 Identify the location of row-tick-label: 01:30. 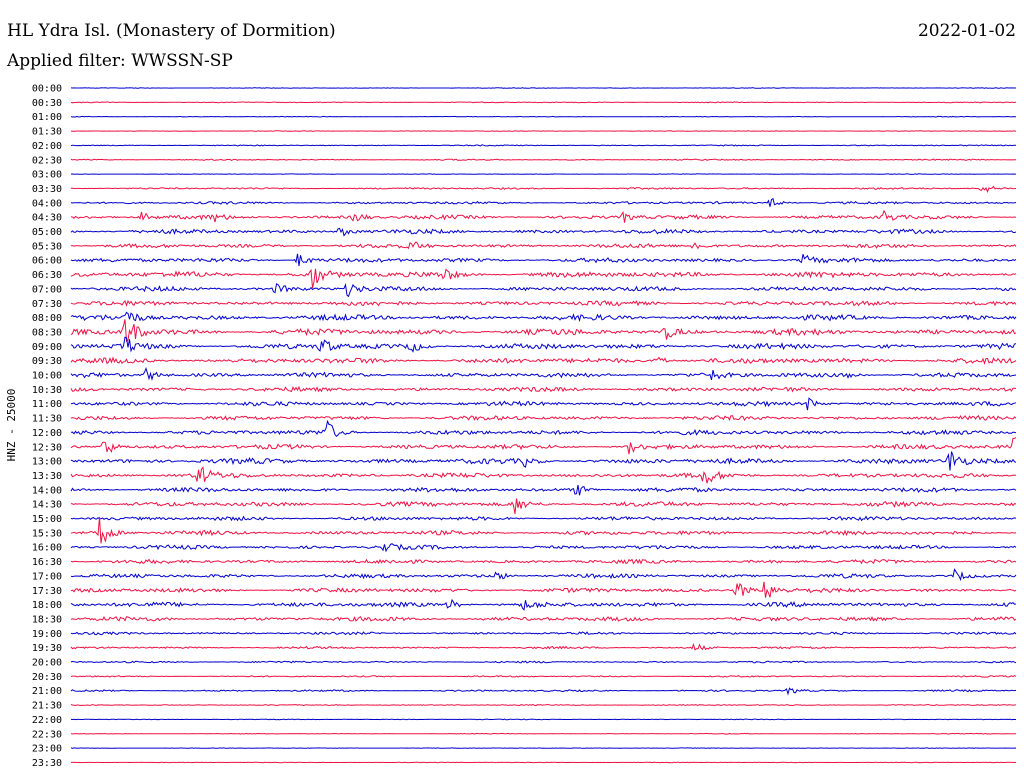
(47, 132).